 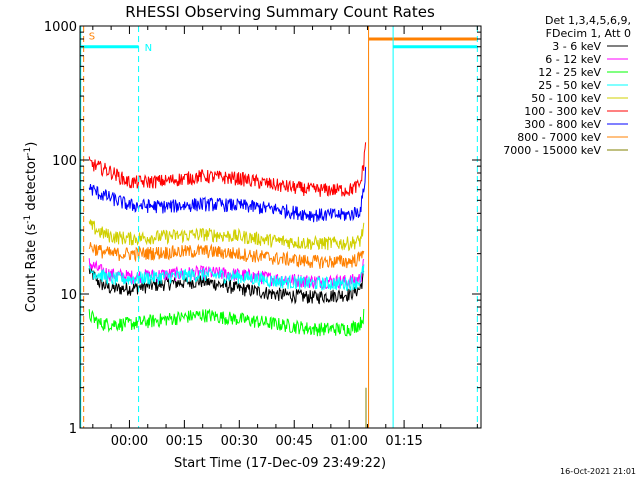 I want to click on series-100-300-kev-line, so click(x=227, y=169).